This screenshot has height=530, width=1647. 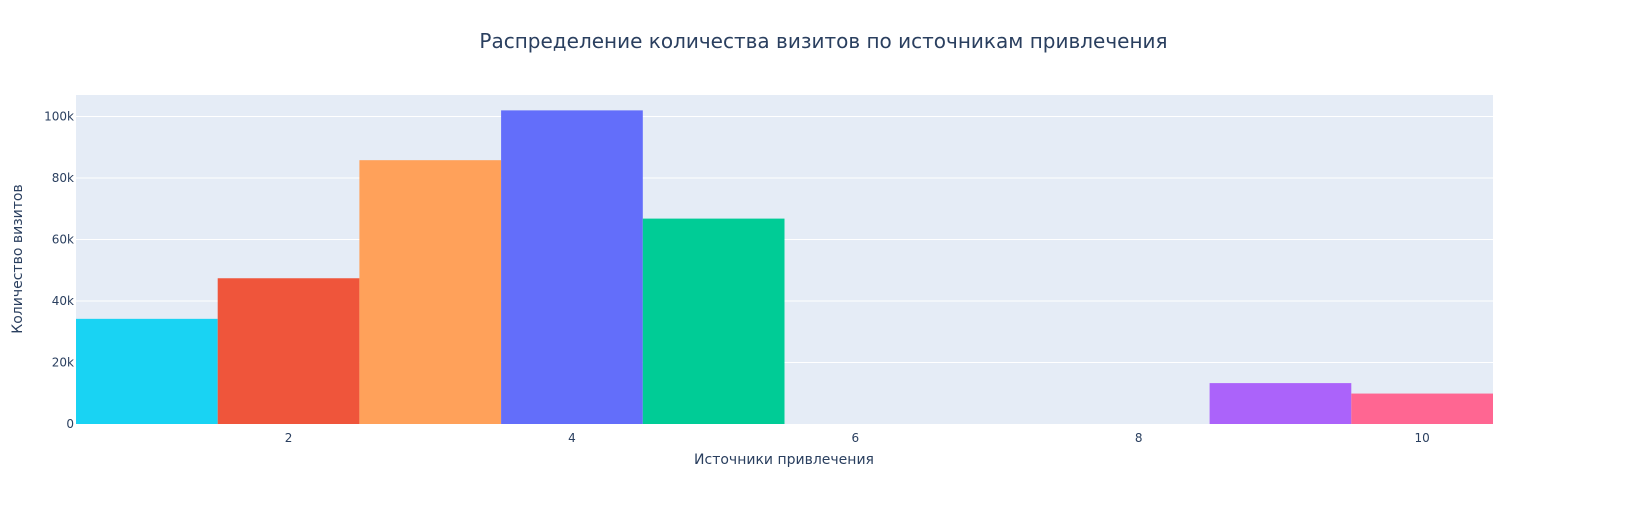 I want to click on y-tick-label: 20k, so click(x=63, y=363).